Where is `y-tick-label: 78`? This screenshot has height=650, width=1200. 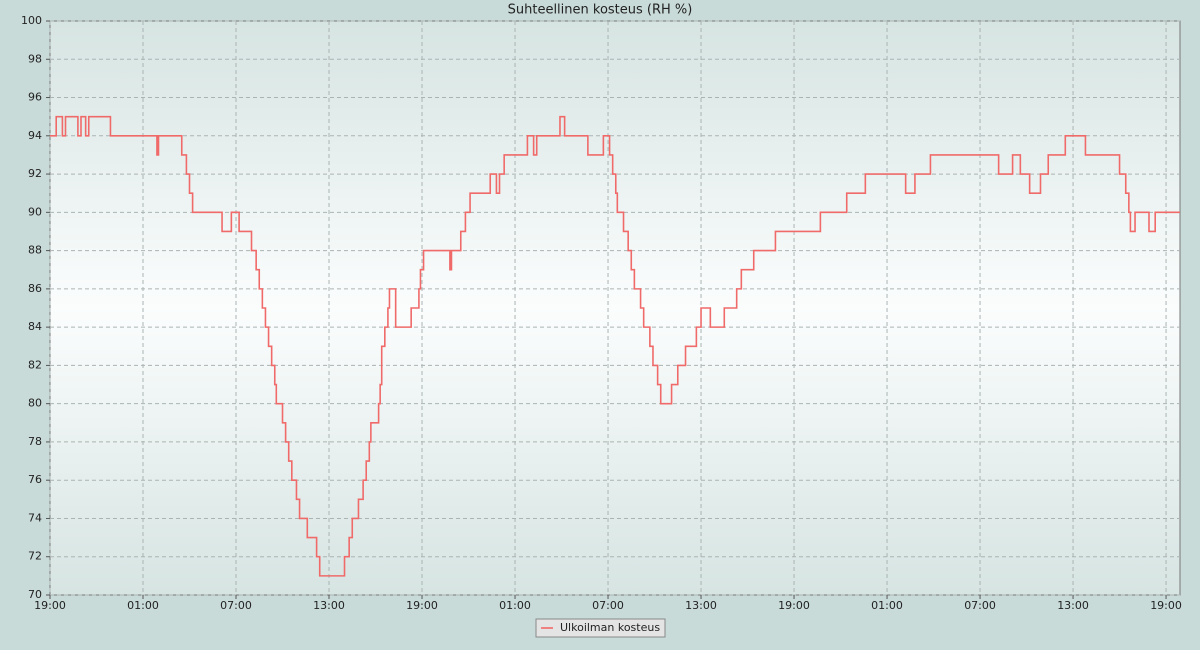
y-tick-label: 78 is located at coordinates (35, 441).